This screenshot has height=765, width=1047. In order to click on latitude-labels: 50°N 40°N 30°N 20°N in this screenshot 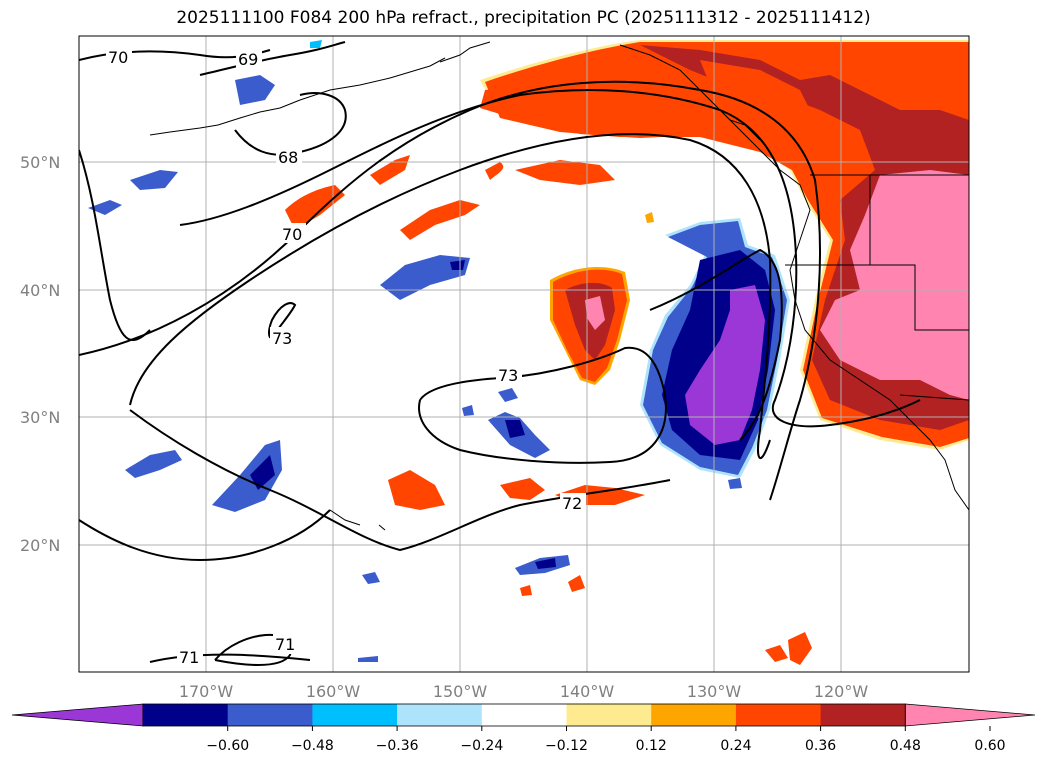, I will do `click(40, 354)`.